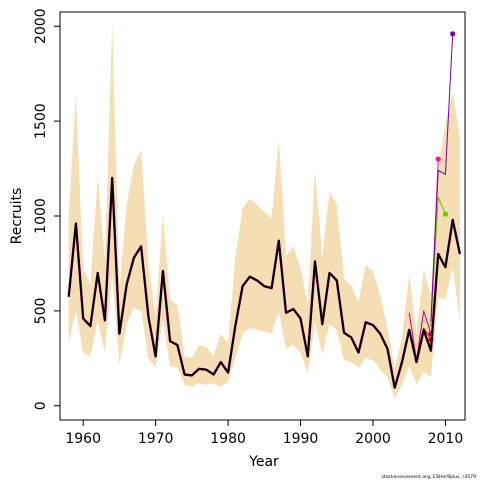 Image resolution: width=480 pixels, height=480 pixels. I want to click on retro-line-2009-end-point, so click(438, 159).